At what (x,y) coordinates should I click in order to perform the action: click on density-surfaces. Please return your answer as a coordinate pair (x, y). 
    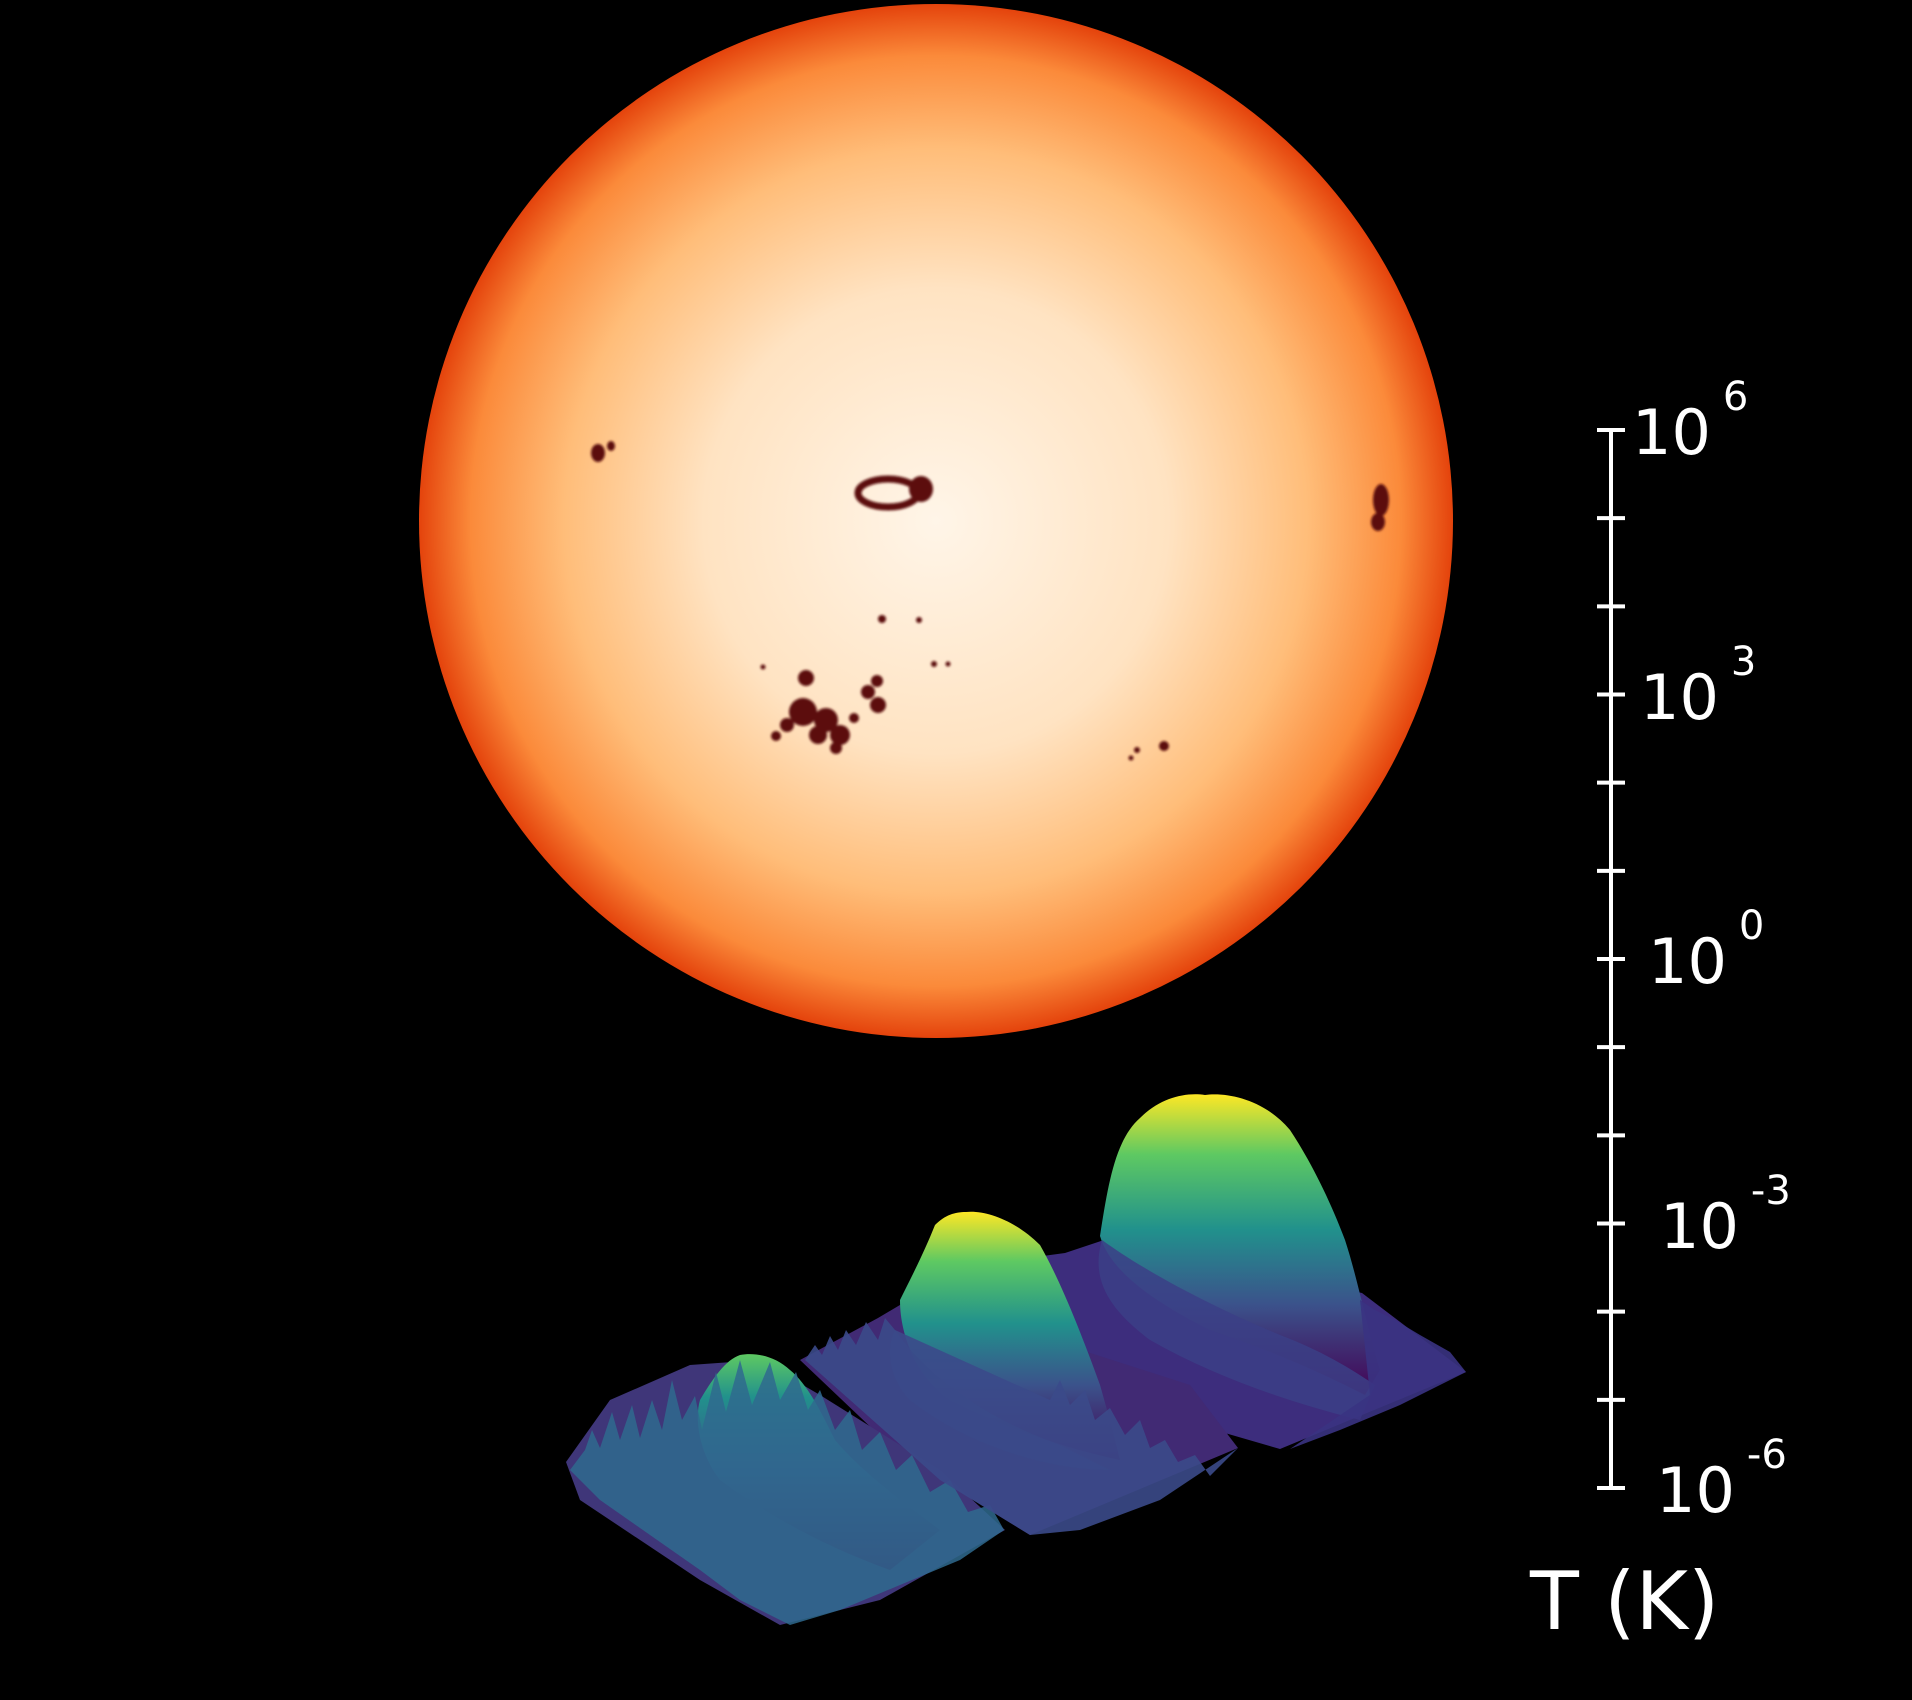
    Looking at the image, I should click on (1016, 1359).